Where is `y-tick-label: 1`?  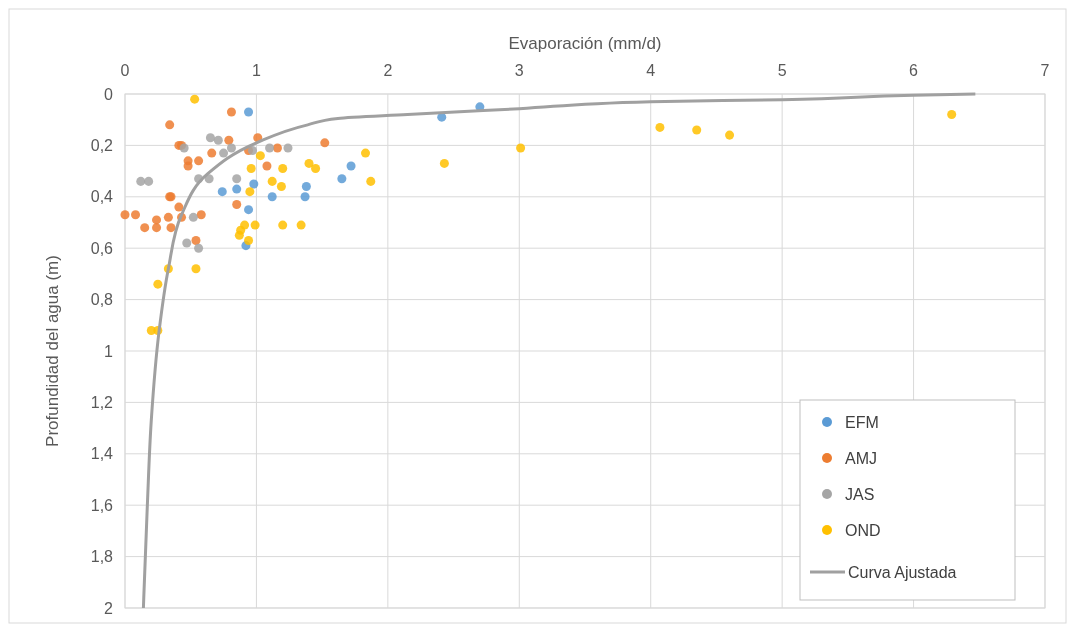
y-tick-label: 1 is located at coordinates (109, 351).